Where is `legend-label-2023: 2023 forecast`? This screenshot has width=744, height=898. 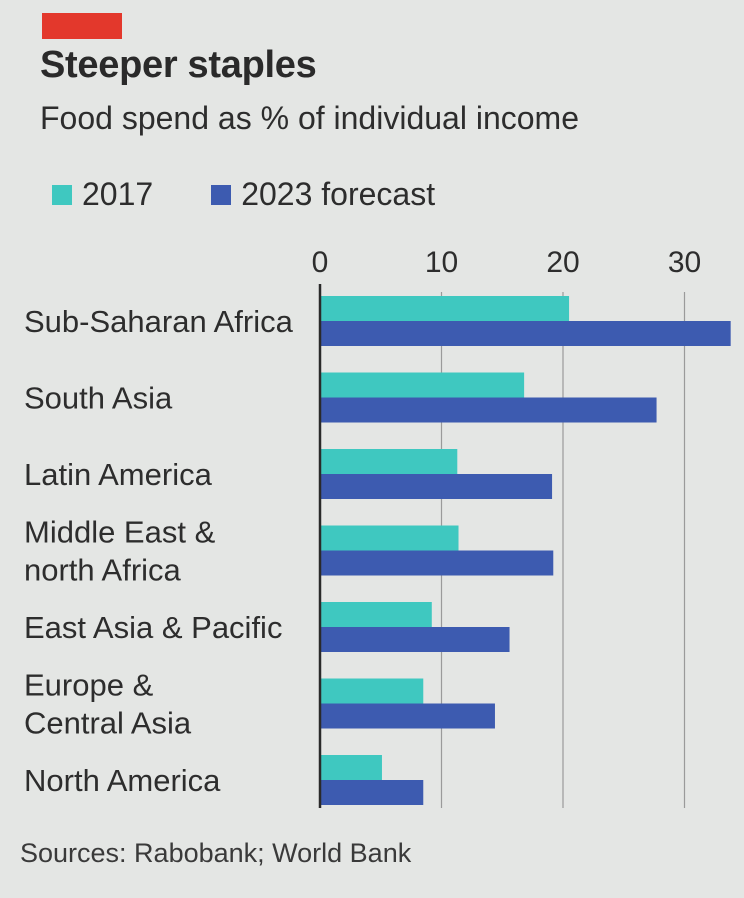 legend-label-2023: 2023 forecast is located at coordinates (338, 194).